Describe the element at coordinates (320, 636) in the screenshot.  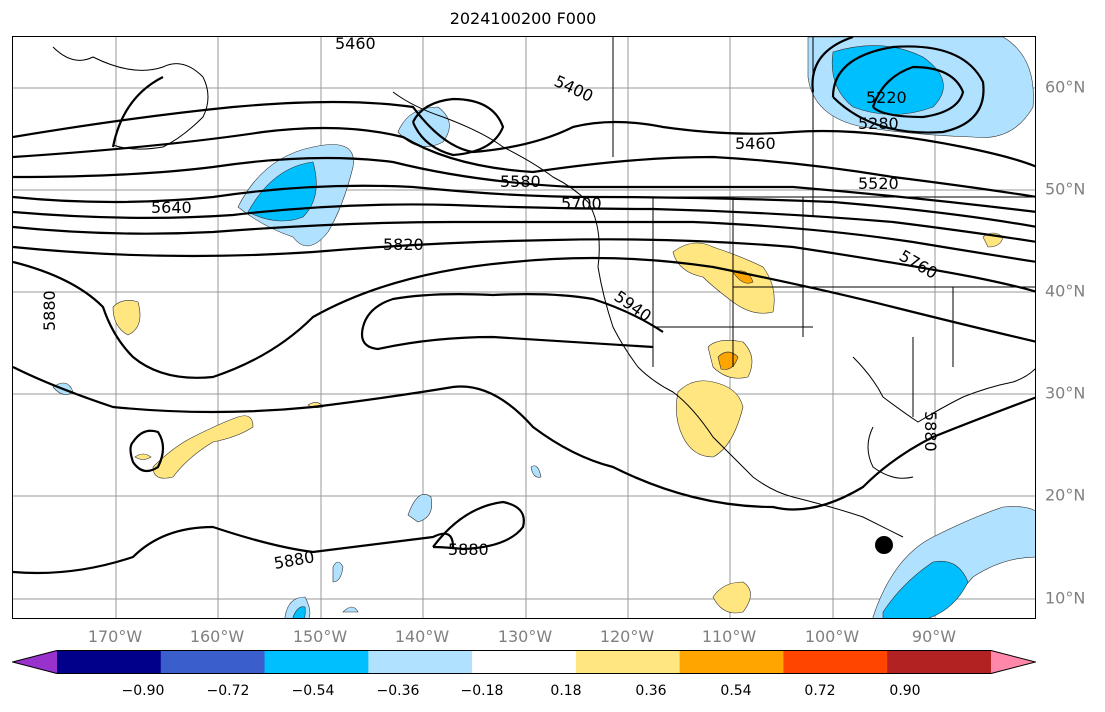
I see `lon-label: 150°W` at that location.